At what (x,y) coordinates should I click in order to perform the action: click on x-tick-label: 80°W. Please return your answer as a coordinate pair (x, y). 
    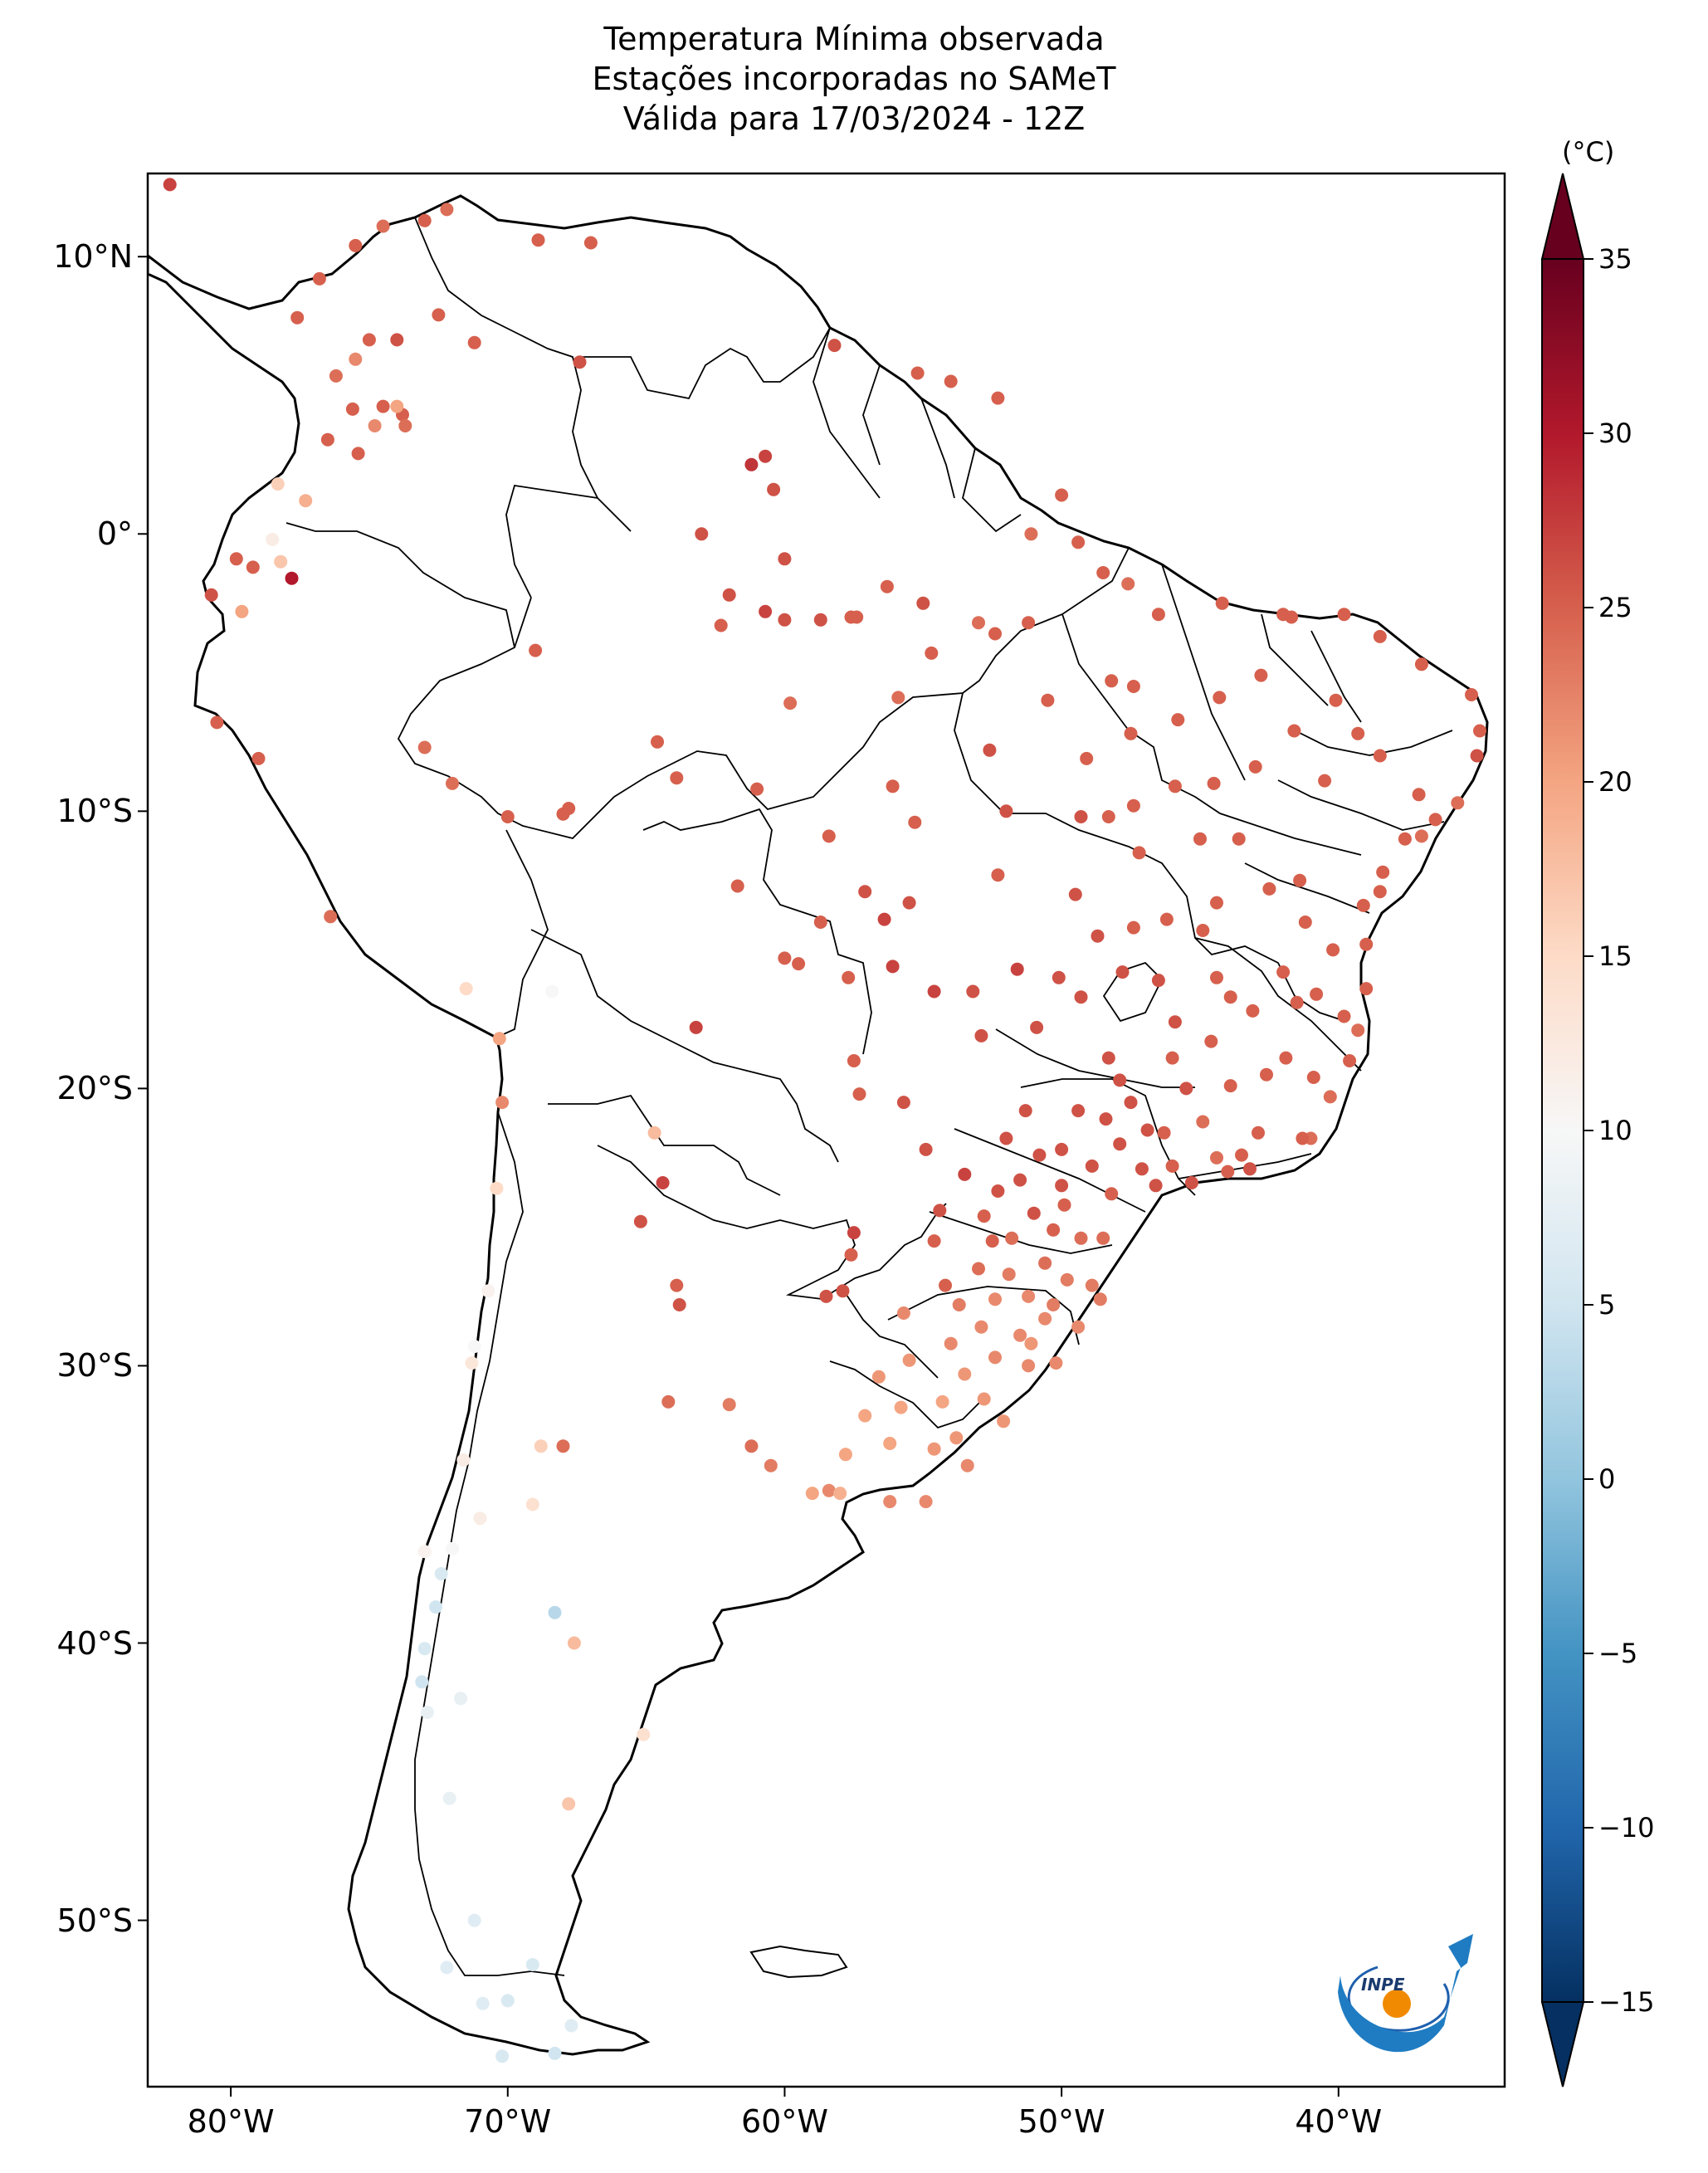
    Looking at the image, I should click on (231, 2121).